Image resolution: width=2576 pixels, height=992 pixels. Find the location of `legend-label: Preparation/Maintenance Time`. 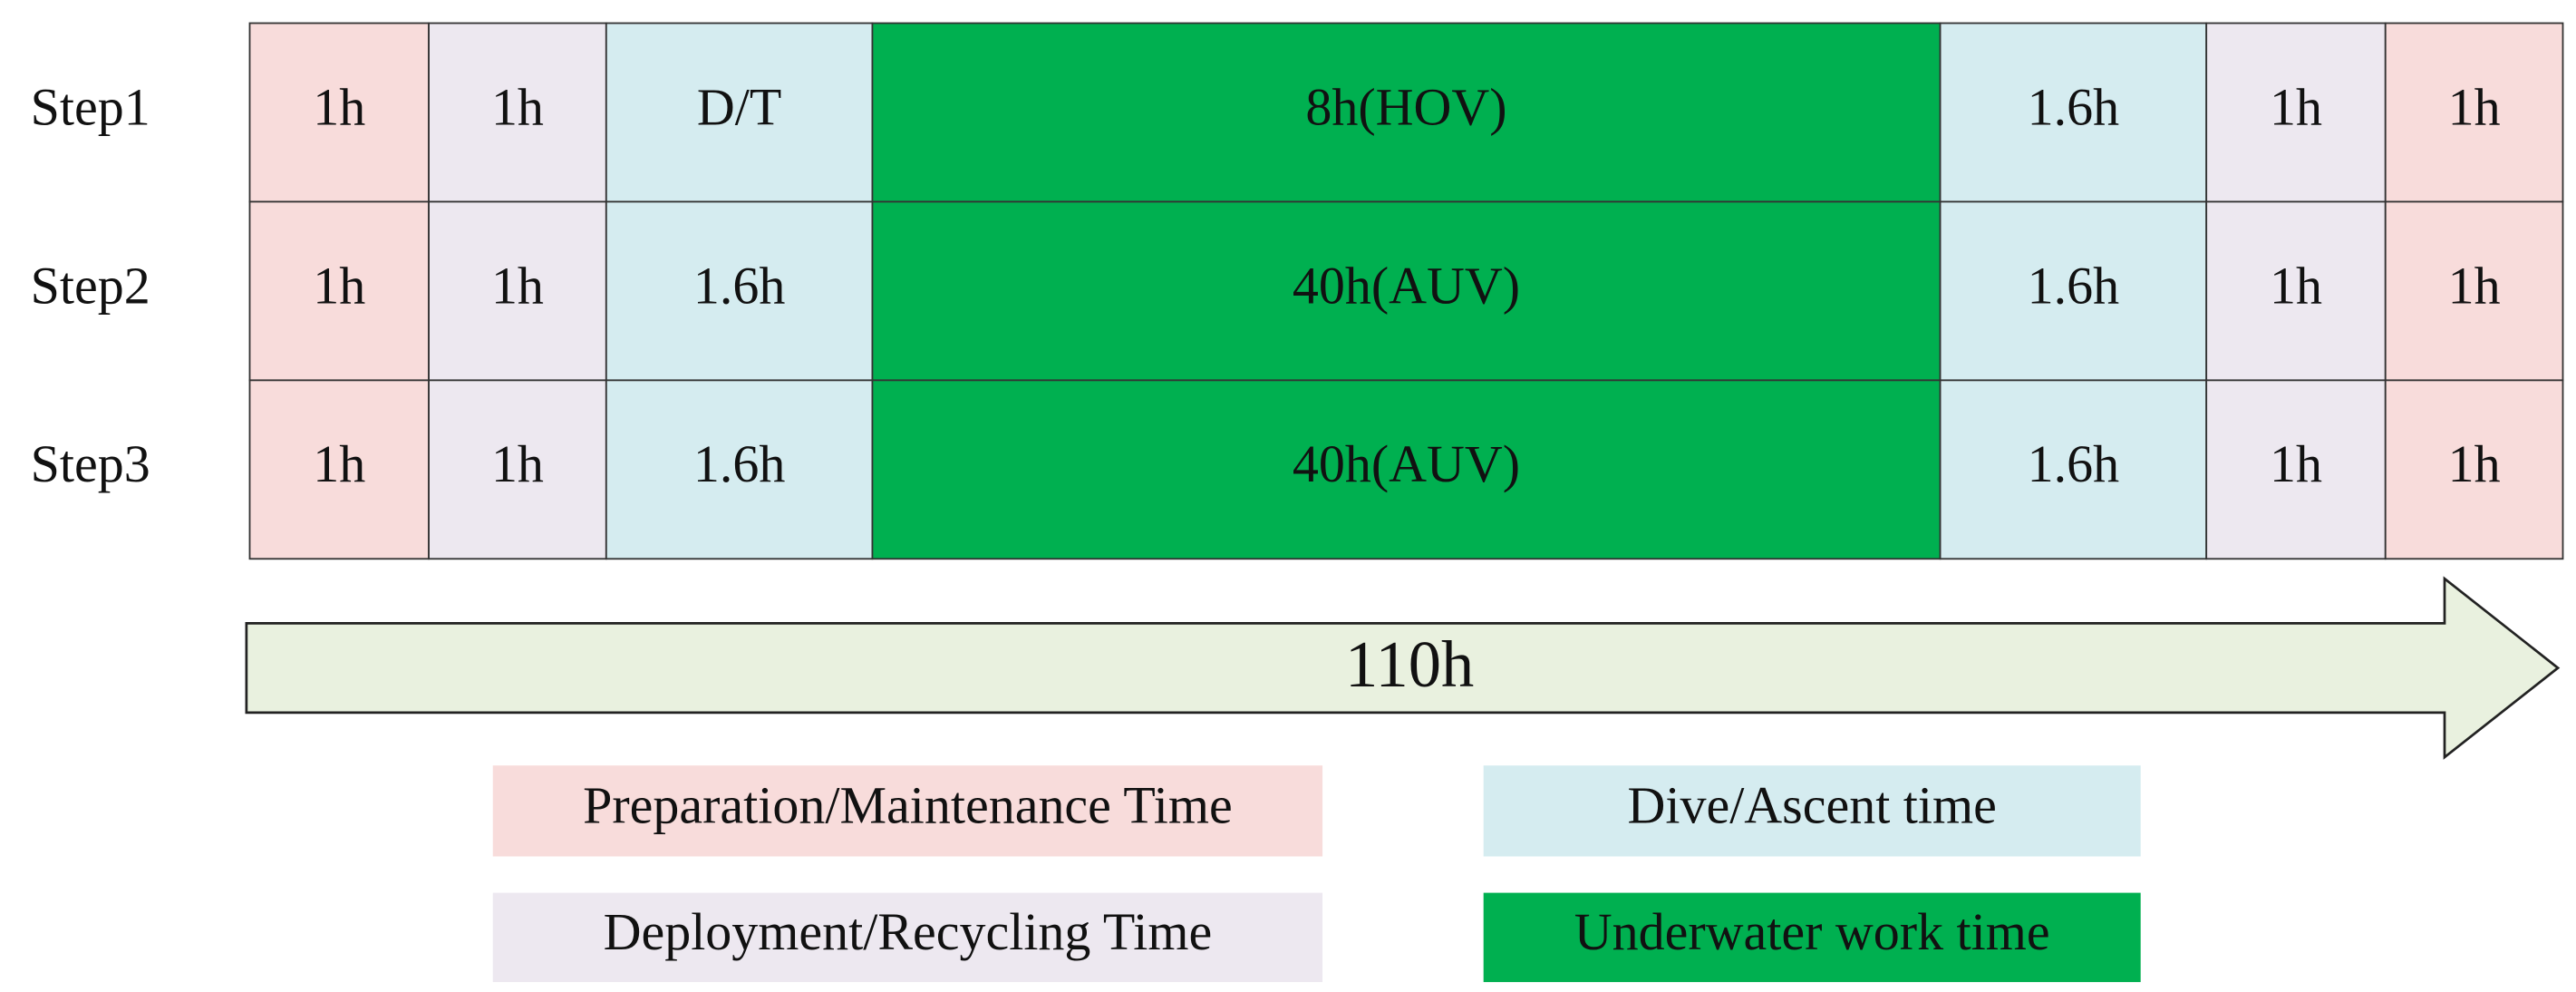

legend-label: Preparation/Maintenance Time is located at coordinates (908, 805).